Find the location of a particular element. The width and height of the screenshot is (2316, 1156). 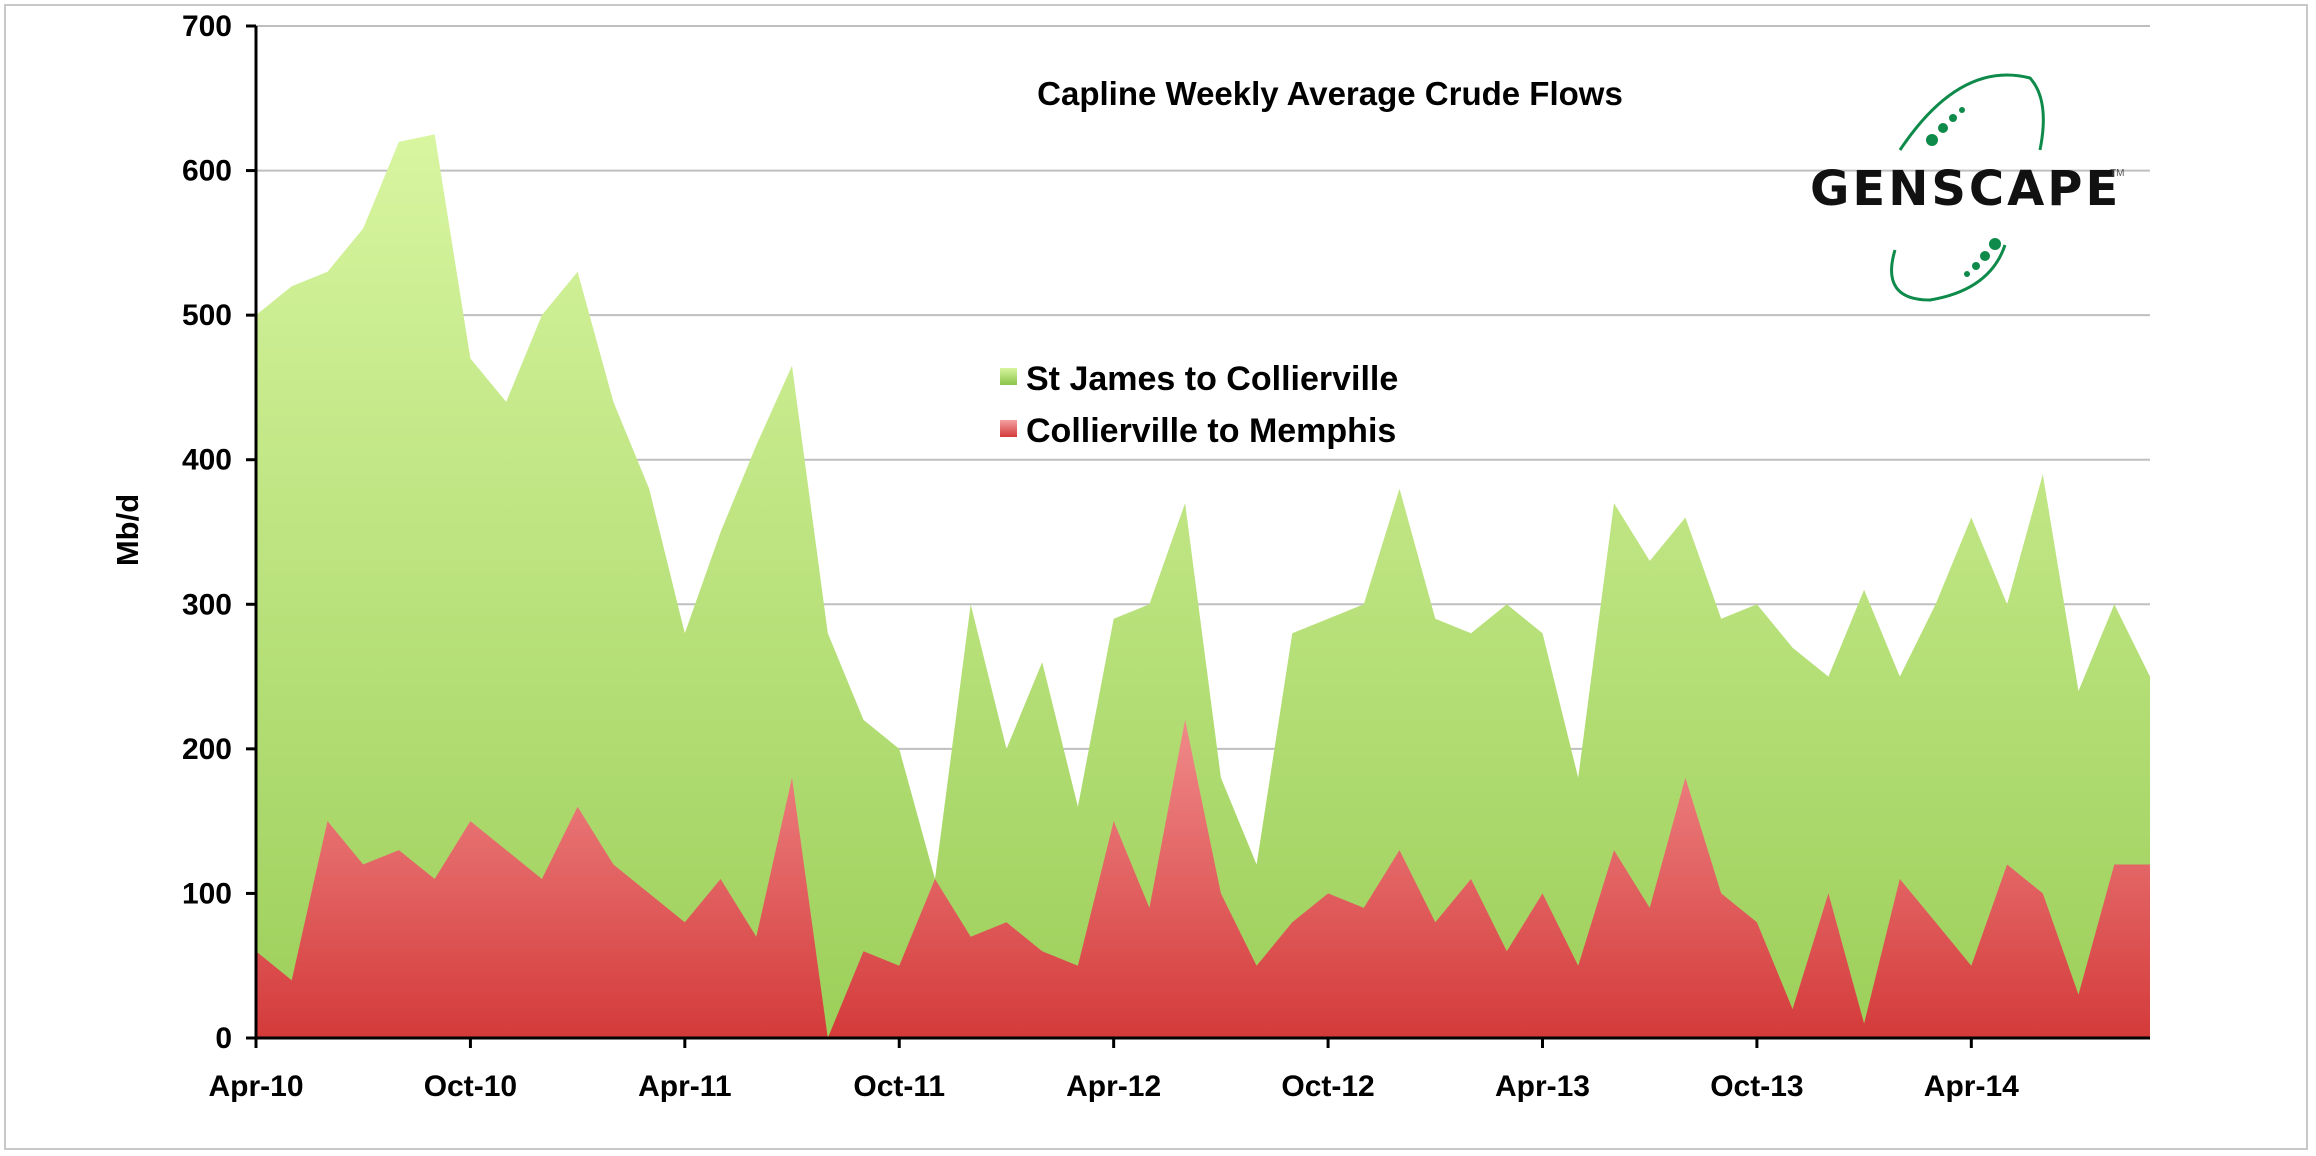

x-tick-label-apr-11: Apr-11 is located at coordinates (684, 1086).